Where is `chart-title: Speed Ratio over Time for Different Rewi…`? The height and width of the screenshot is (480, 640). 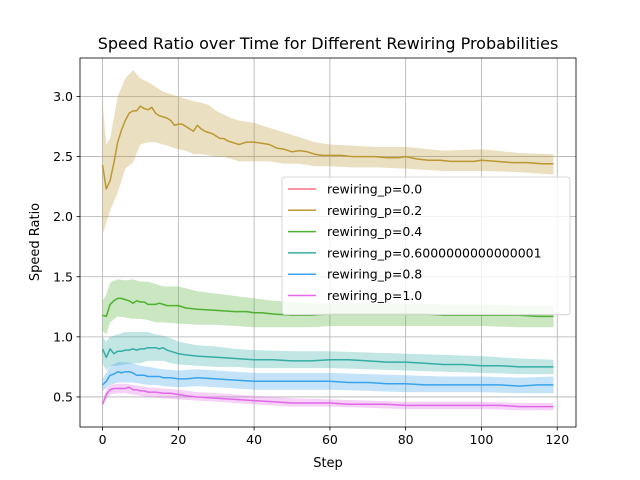
chart-title: Speed Ratio over Time for Different Rewi… is located at coordinates (328, 43).